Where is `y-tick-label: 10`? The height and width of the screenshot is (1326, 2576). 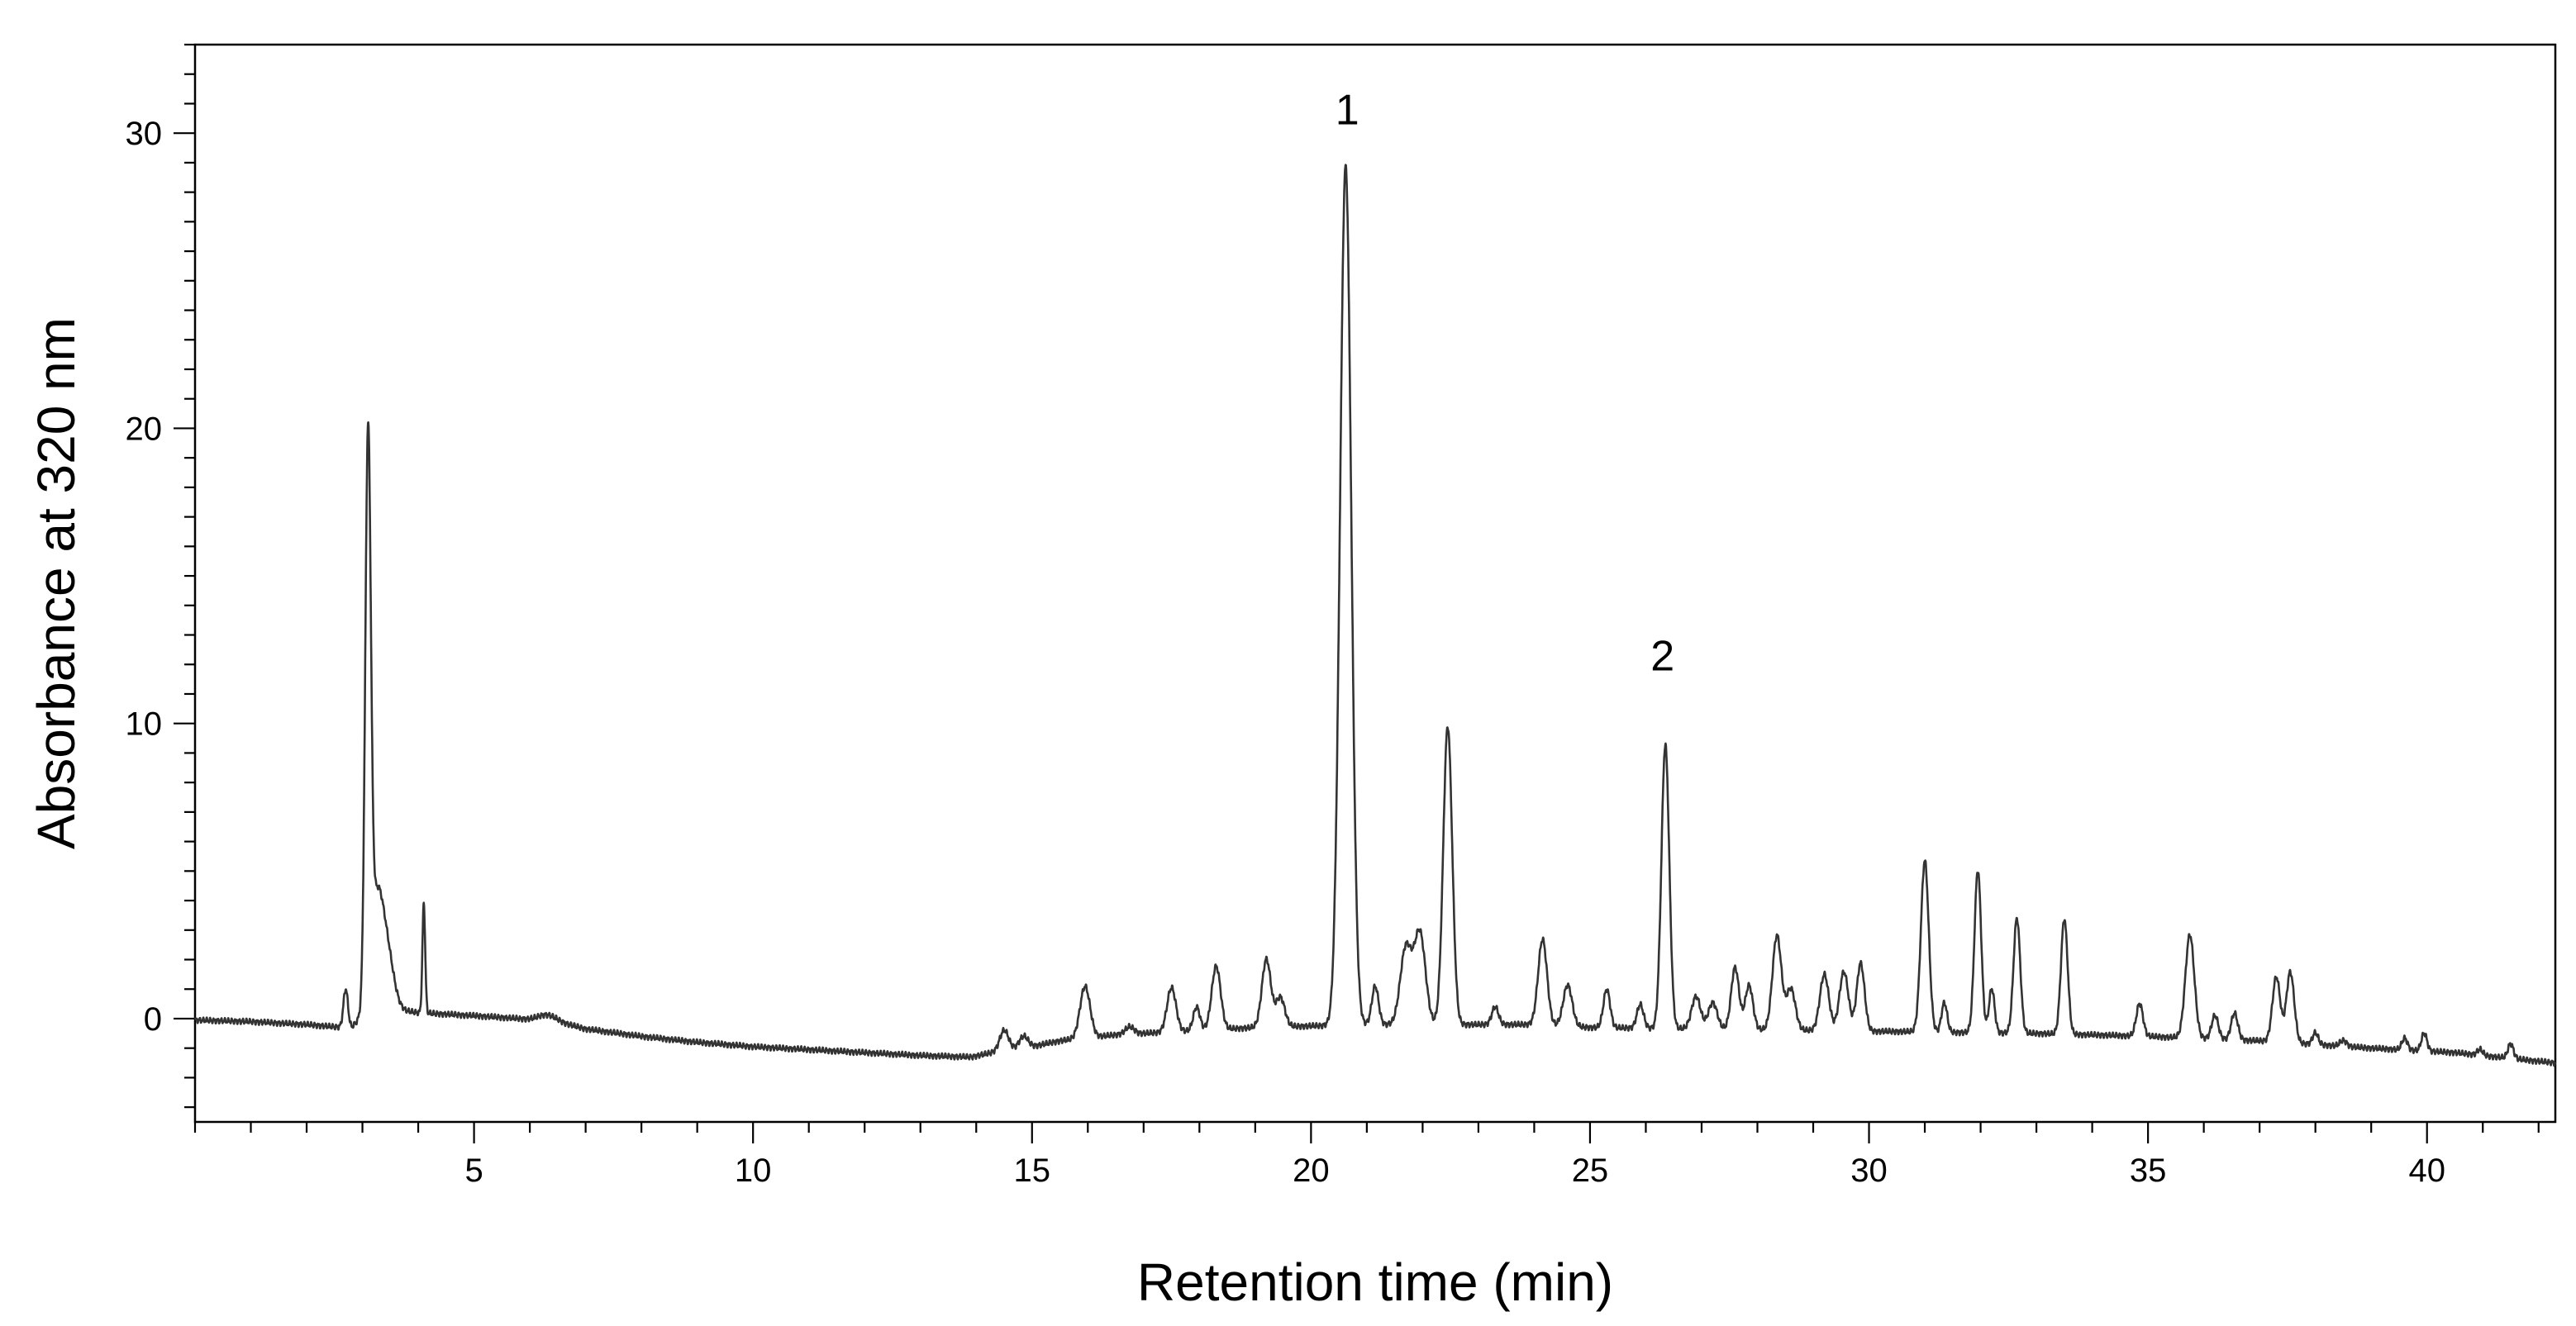 y-tick-label: 10 is located at coordinates (145, 724).